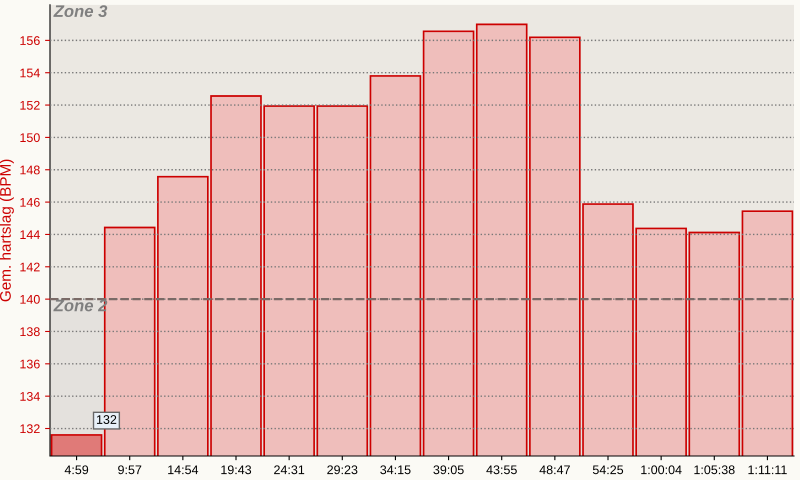  What do you see at coordinates (661, 469) in the screenshot?
I see `x-tick-label: 1:00:04` at bounding box center [661, 469].